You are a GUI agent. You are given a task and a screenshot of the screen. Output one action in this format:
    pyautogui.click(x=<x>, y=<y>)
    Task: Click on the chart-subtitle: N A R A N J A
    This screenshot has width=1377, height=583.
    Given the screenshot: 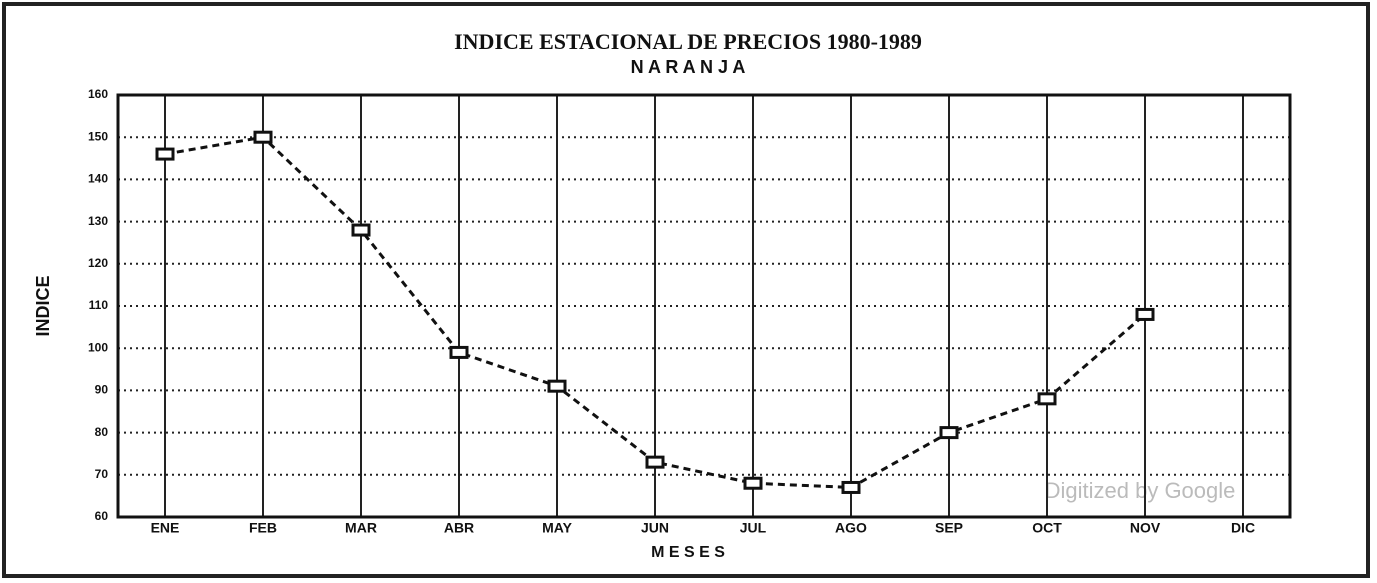 What is the action you would take?
    pyautogui.click(x=688, y=67)
    